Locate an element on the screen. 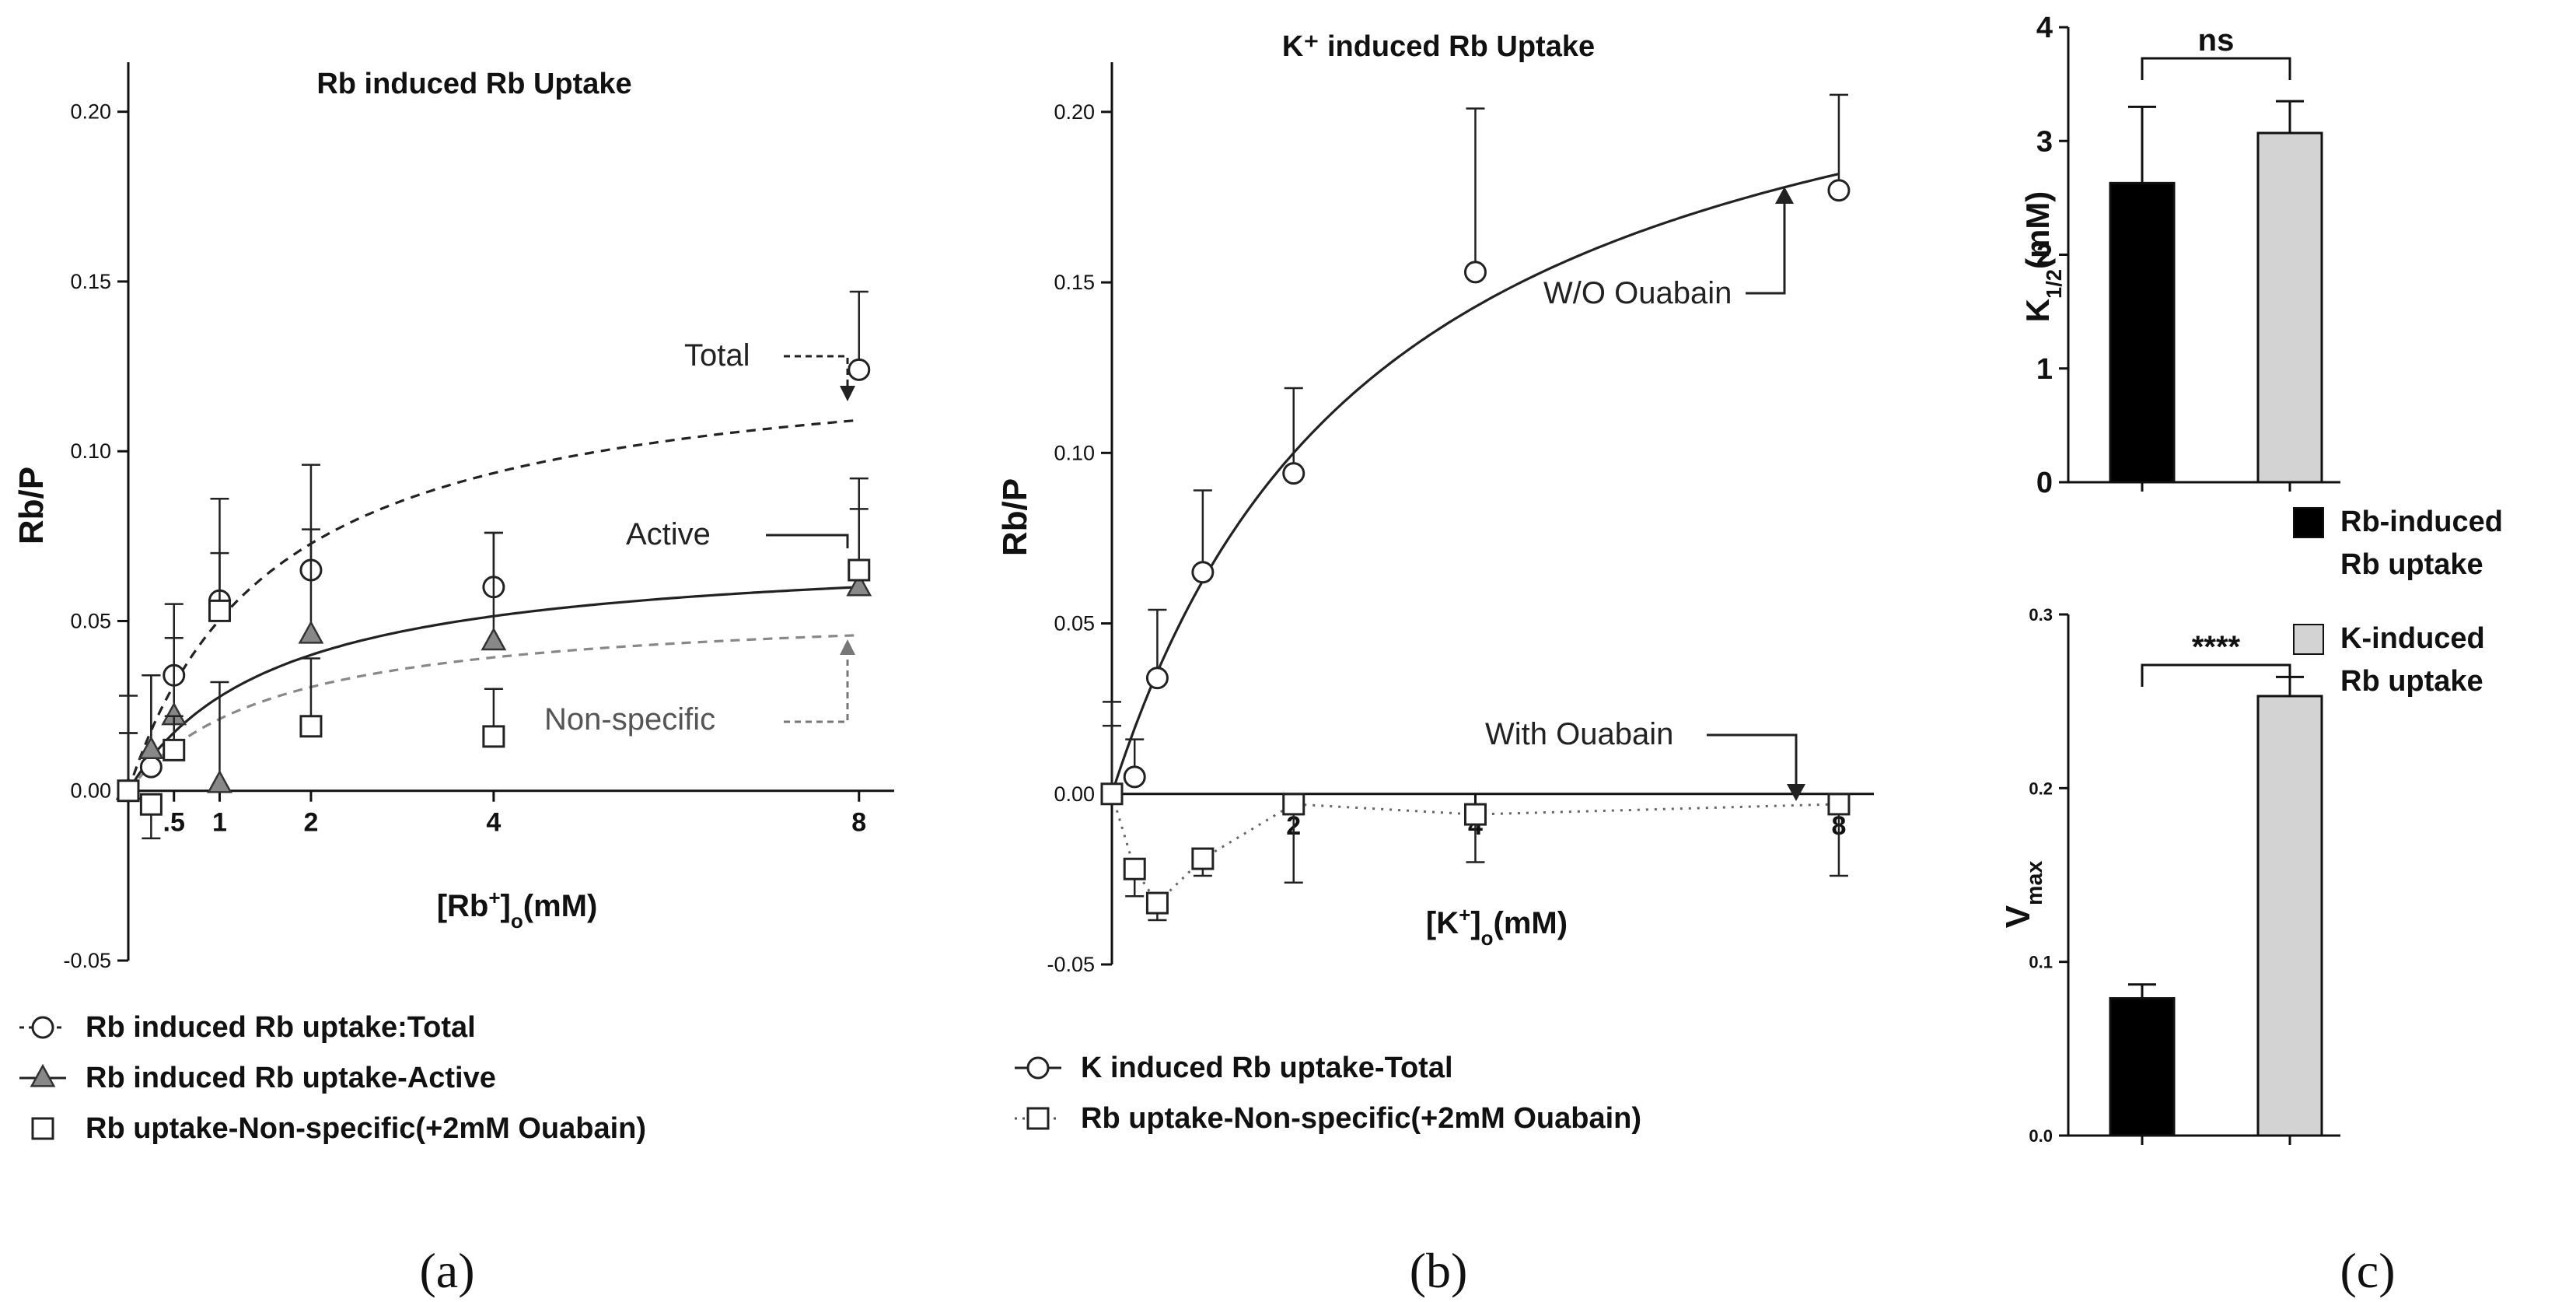  annotation-with-ouabain-arrow is located at coordinates (1752, 760).